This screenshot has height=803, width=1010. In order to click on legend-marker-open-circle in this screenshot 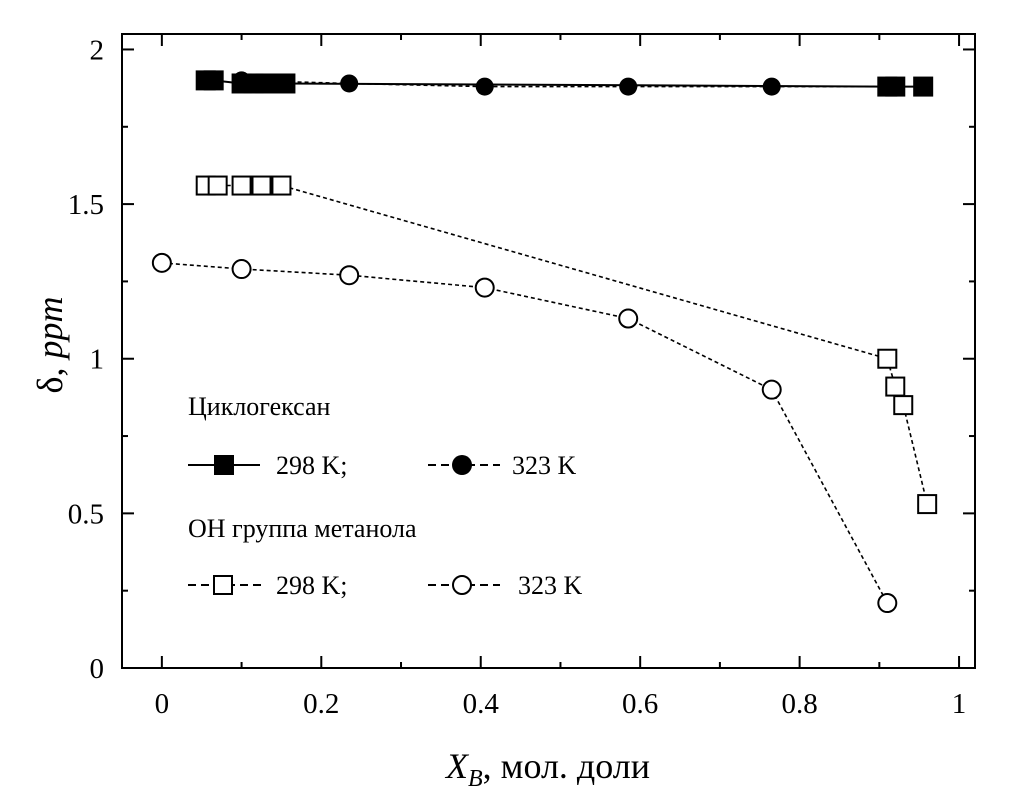, I will do `click(462, 585)`.